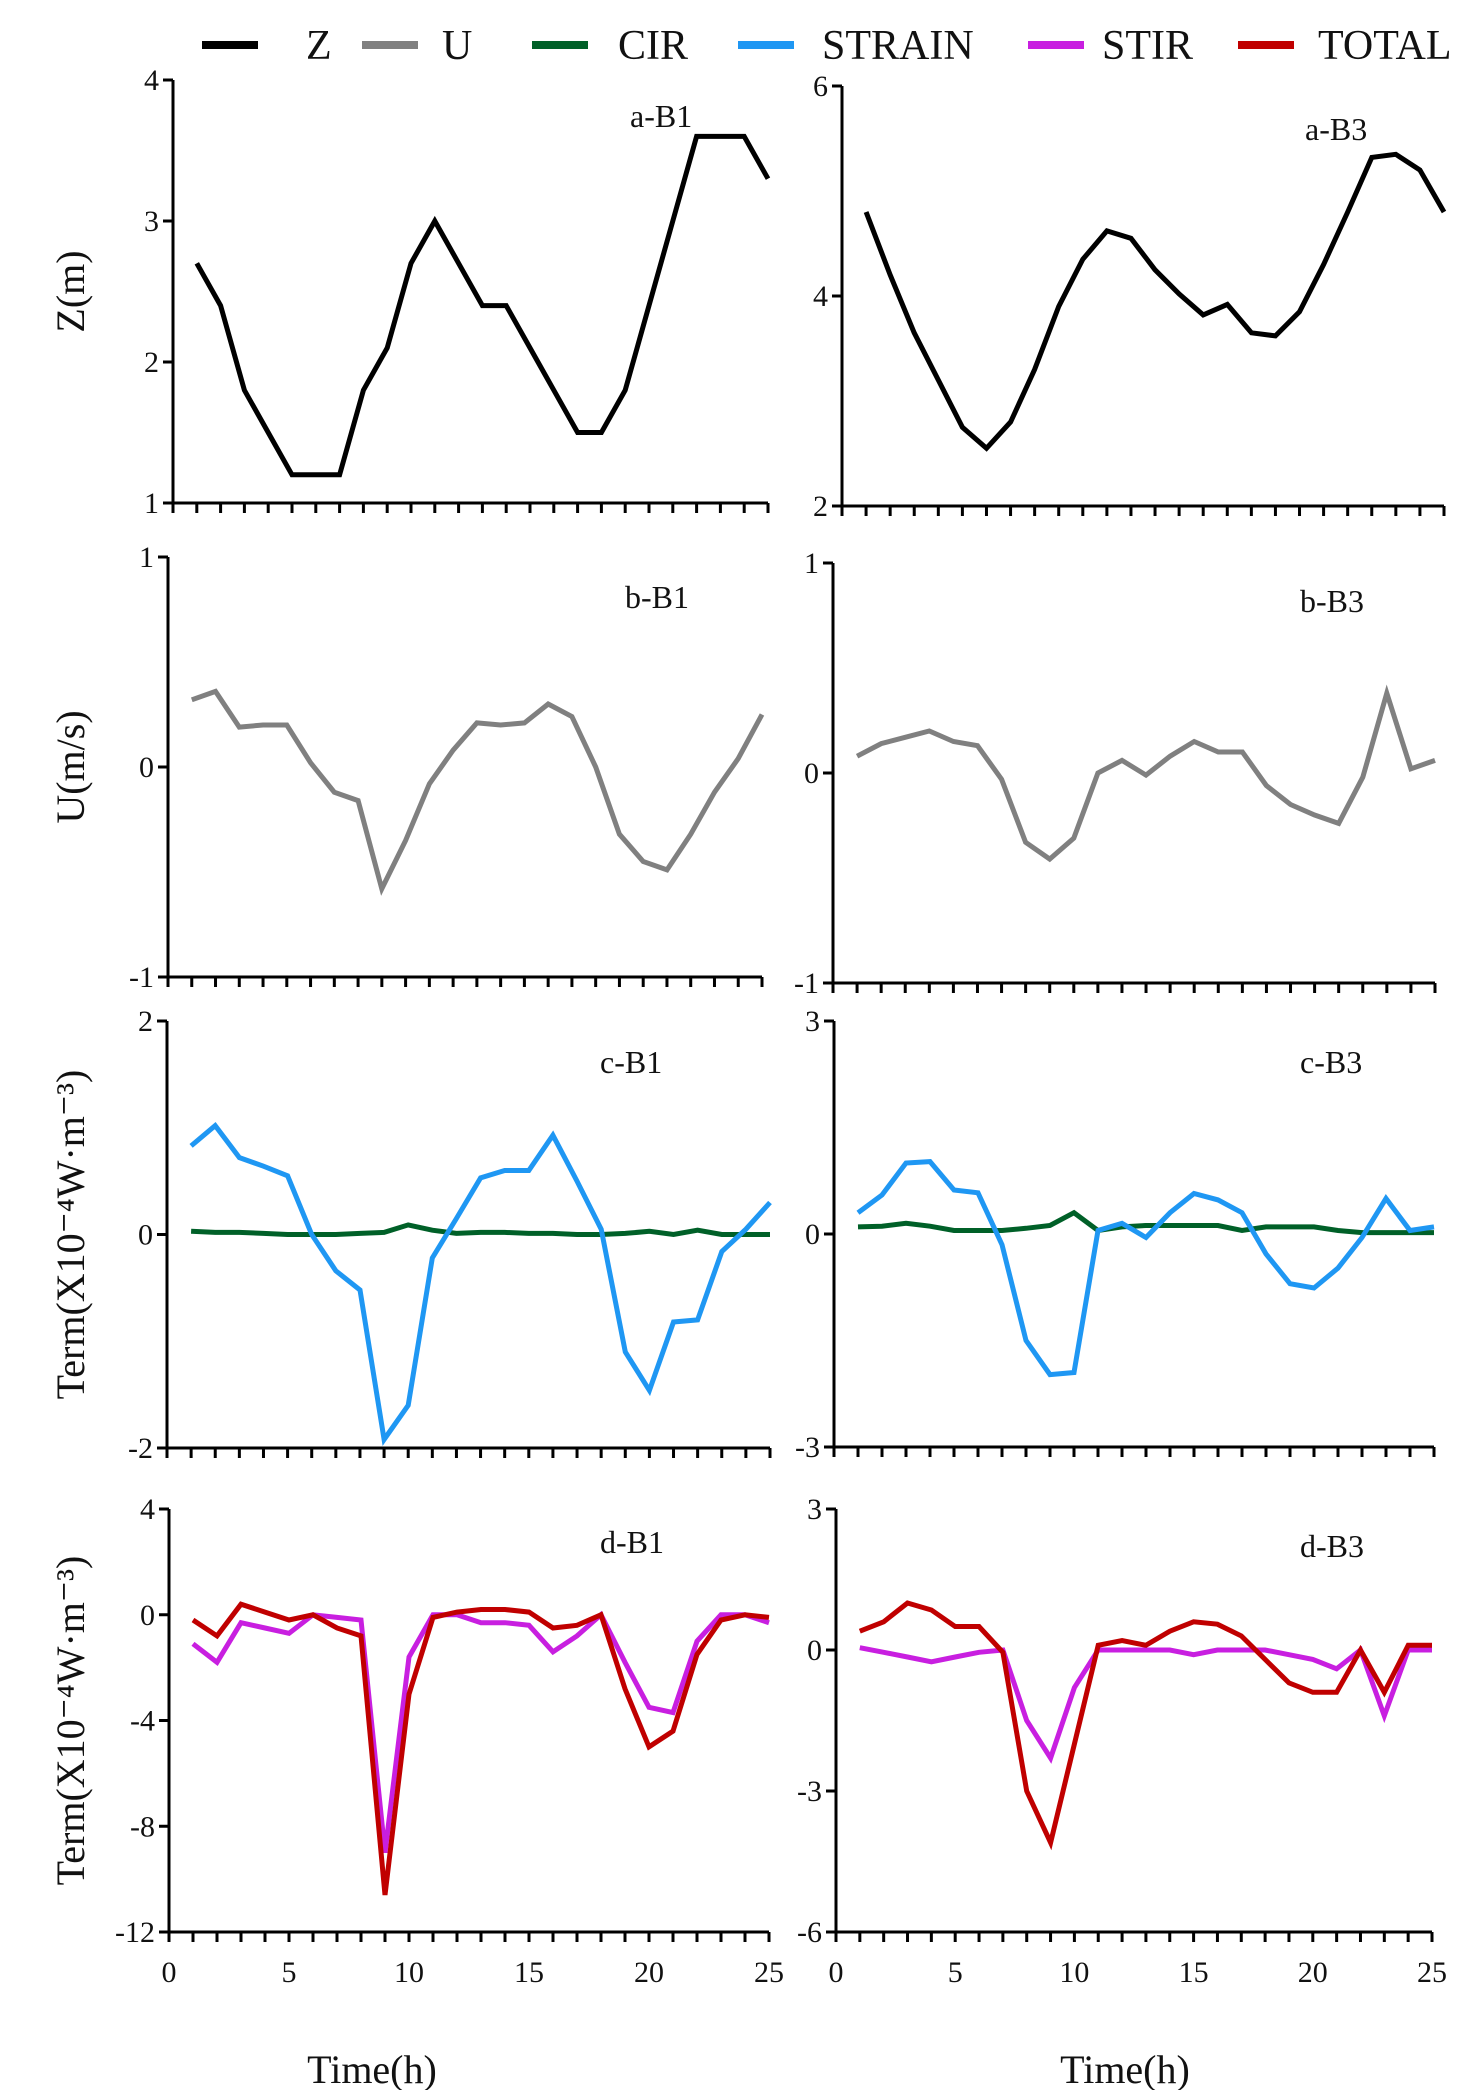 This screenshot has width=1481, height=2090. I want to click on panel-d-B1: -12 -8 -4 0 4 0 5 10 15 20 25 d-B1 Term(X10⁻⁴W·m⁻³), so click(416, 1741).